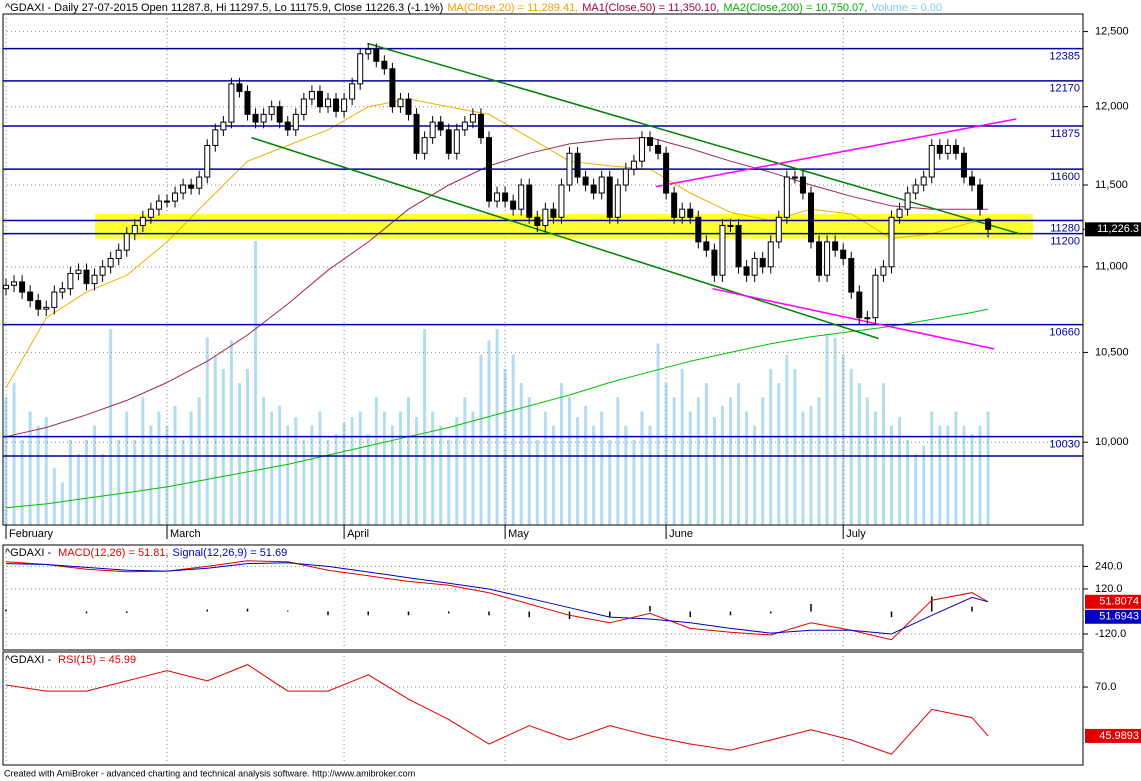  I want to click on value-marker-label: 11,226.3, so click(1118, 229).